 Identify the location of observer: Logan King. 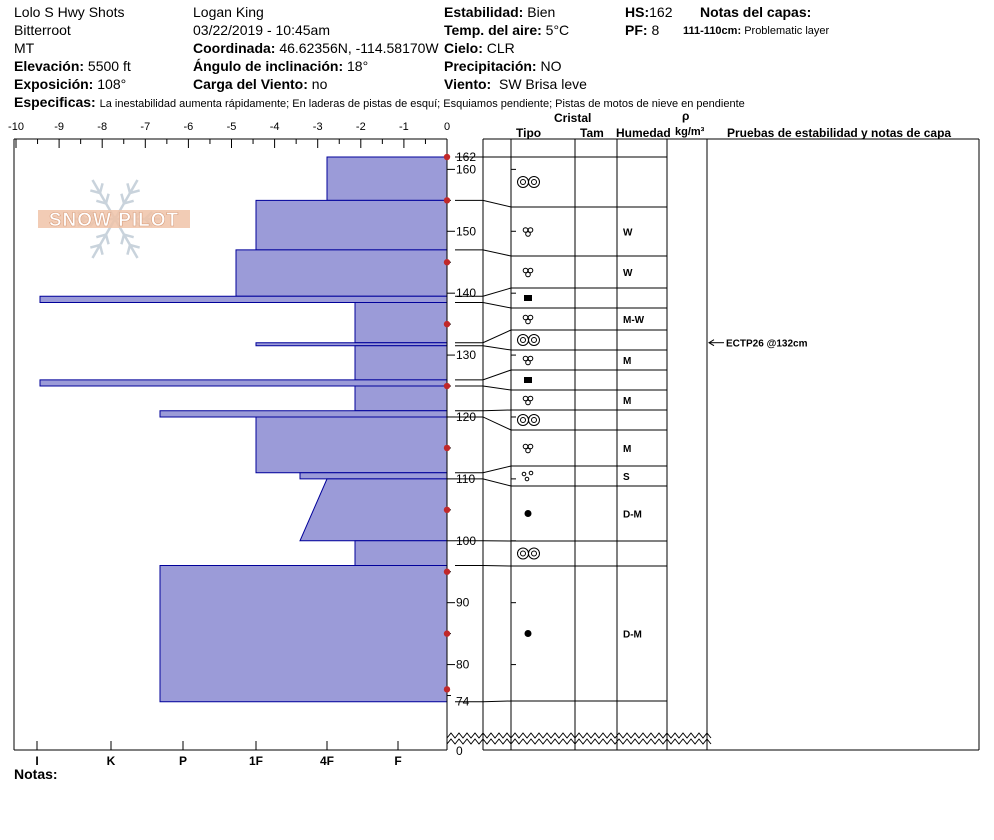
(228, 12).